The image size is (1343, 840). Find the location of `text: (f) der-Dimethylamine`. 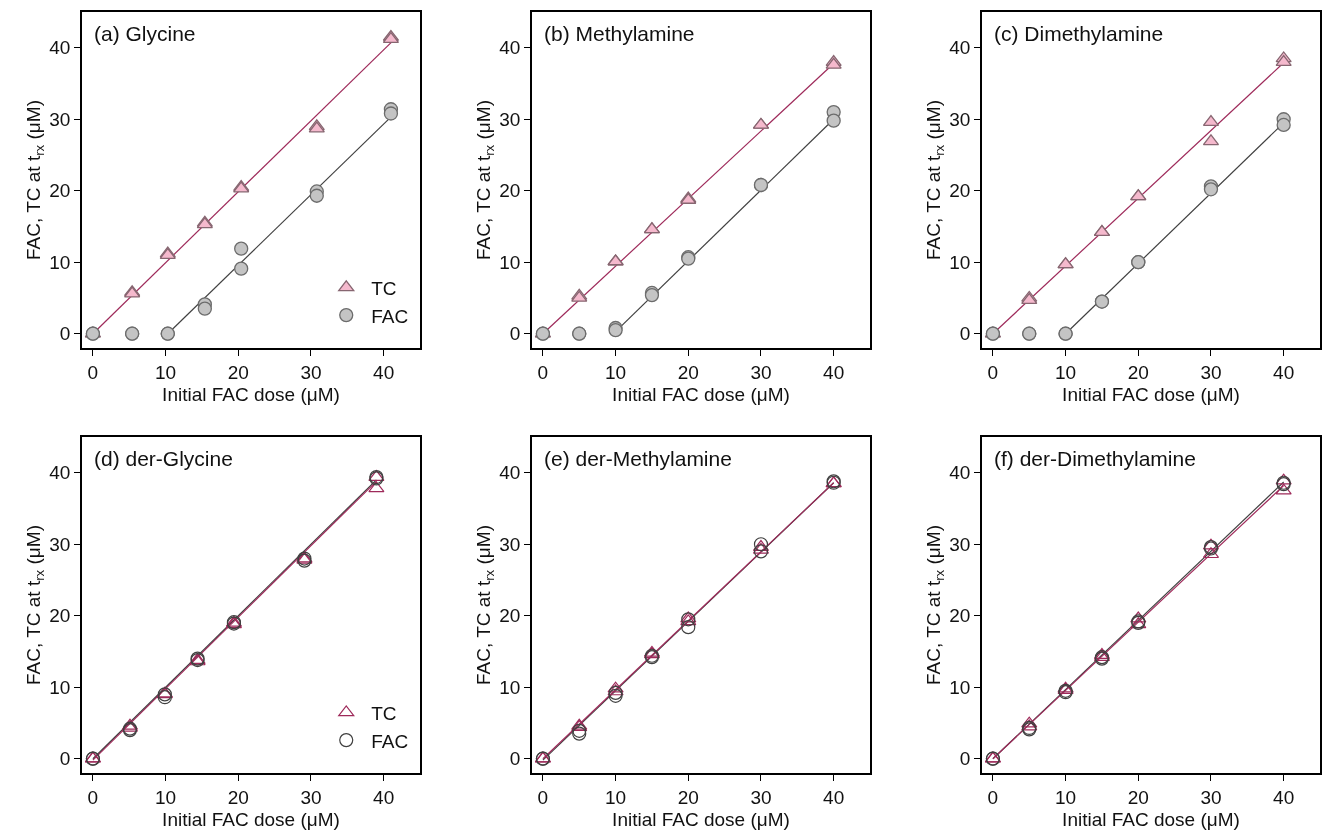

text: (f) der-Dimethylamine is located at coordinates (1095, 458).